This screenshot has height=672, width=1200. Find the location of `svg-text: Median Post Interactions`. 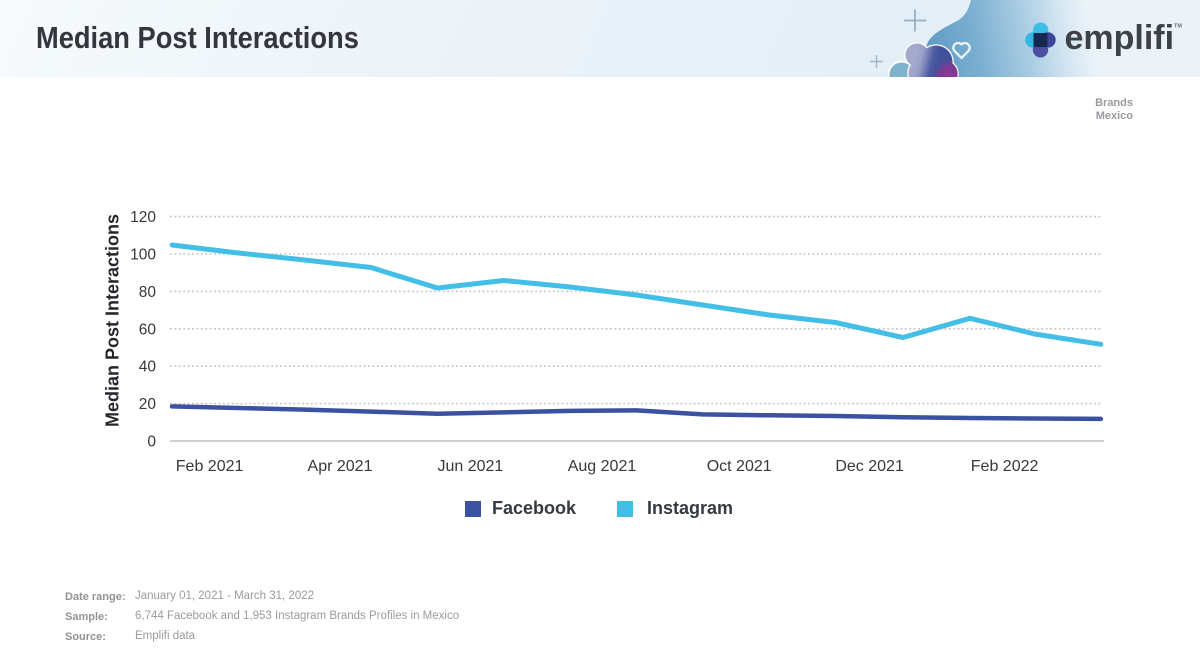

svg-text: Median Post Interactions is located at coordinates (113, 320).